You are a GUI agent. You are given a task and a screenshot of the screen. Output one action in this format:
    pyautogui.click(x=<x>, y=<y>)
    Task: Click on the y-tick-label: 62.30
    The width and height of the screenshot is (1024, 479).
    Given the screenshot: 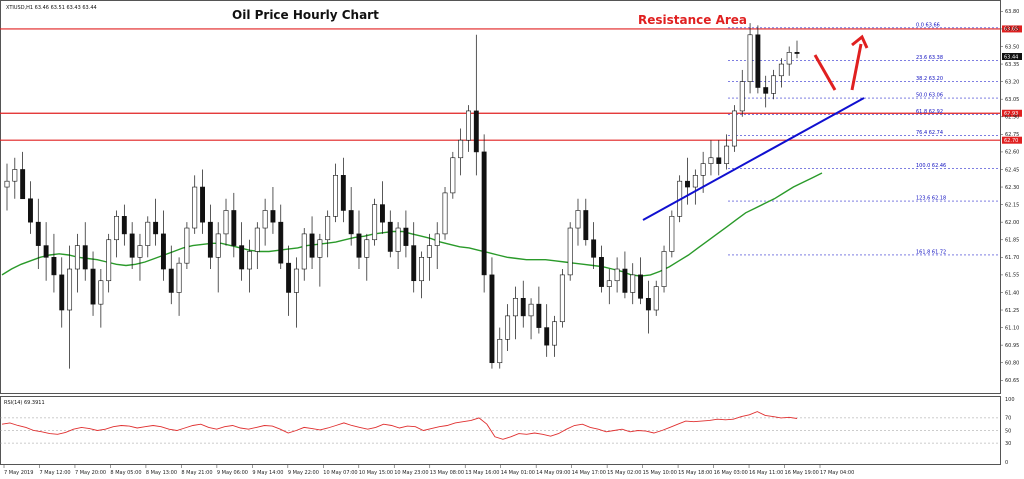 What is the action you would take?
    pyautogui.click(x=1012, y=188)
    